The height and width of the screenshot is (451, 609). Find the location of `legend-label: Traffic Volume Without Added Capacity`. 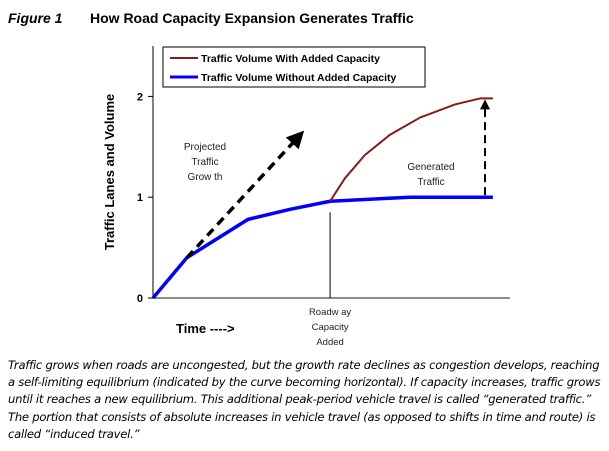

legend-label: Traffic Volume Without Added Capacity is located at coordinates (298, 78).